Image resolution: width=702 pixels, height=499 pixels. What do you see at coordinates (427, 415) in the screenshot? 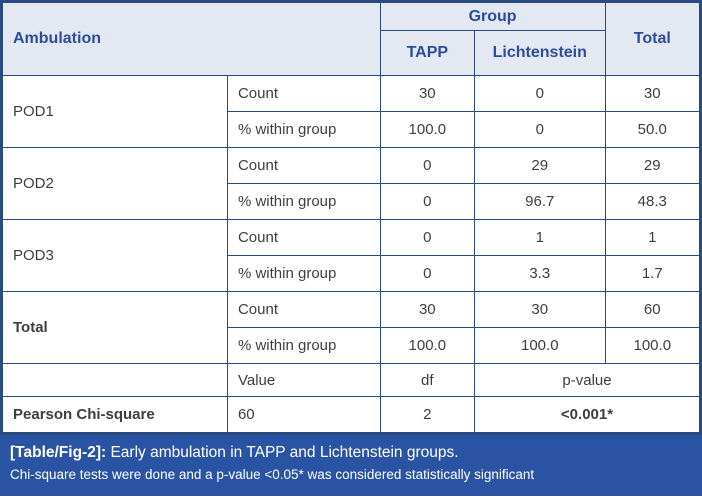
I see `stats-test-df: 2` at bounding box center [427, 415].